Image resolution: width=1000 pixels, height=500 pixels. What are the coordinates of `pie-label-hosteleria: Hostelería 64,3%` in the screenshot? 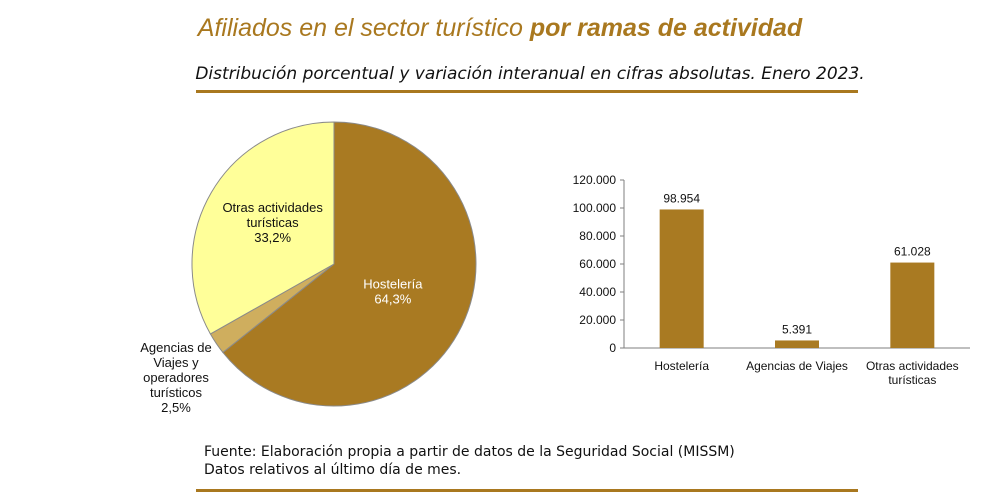 It's located at (393, 291).